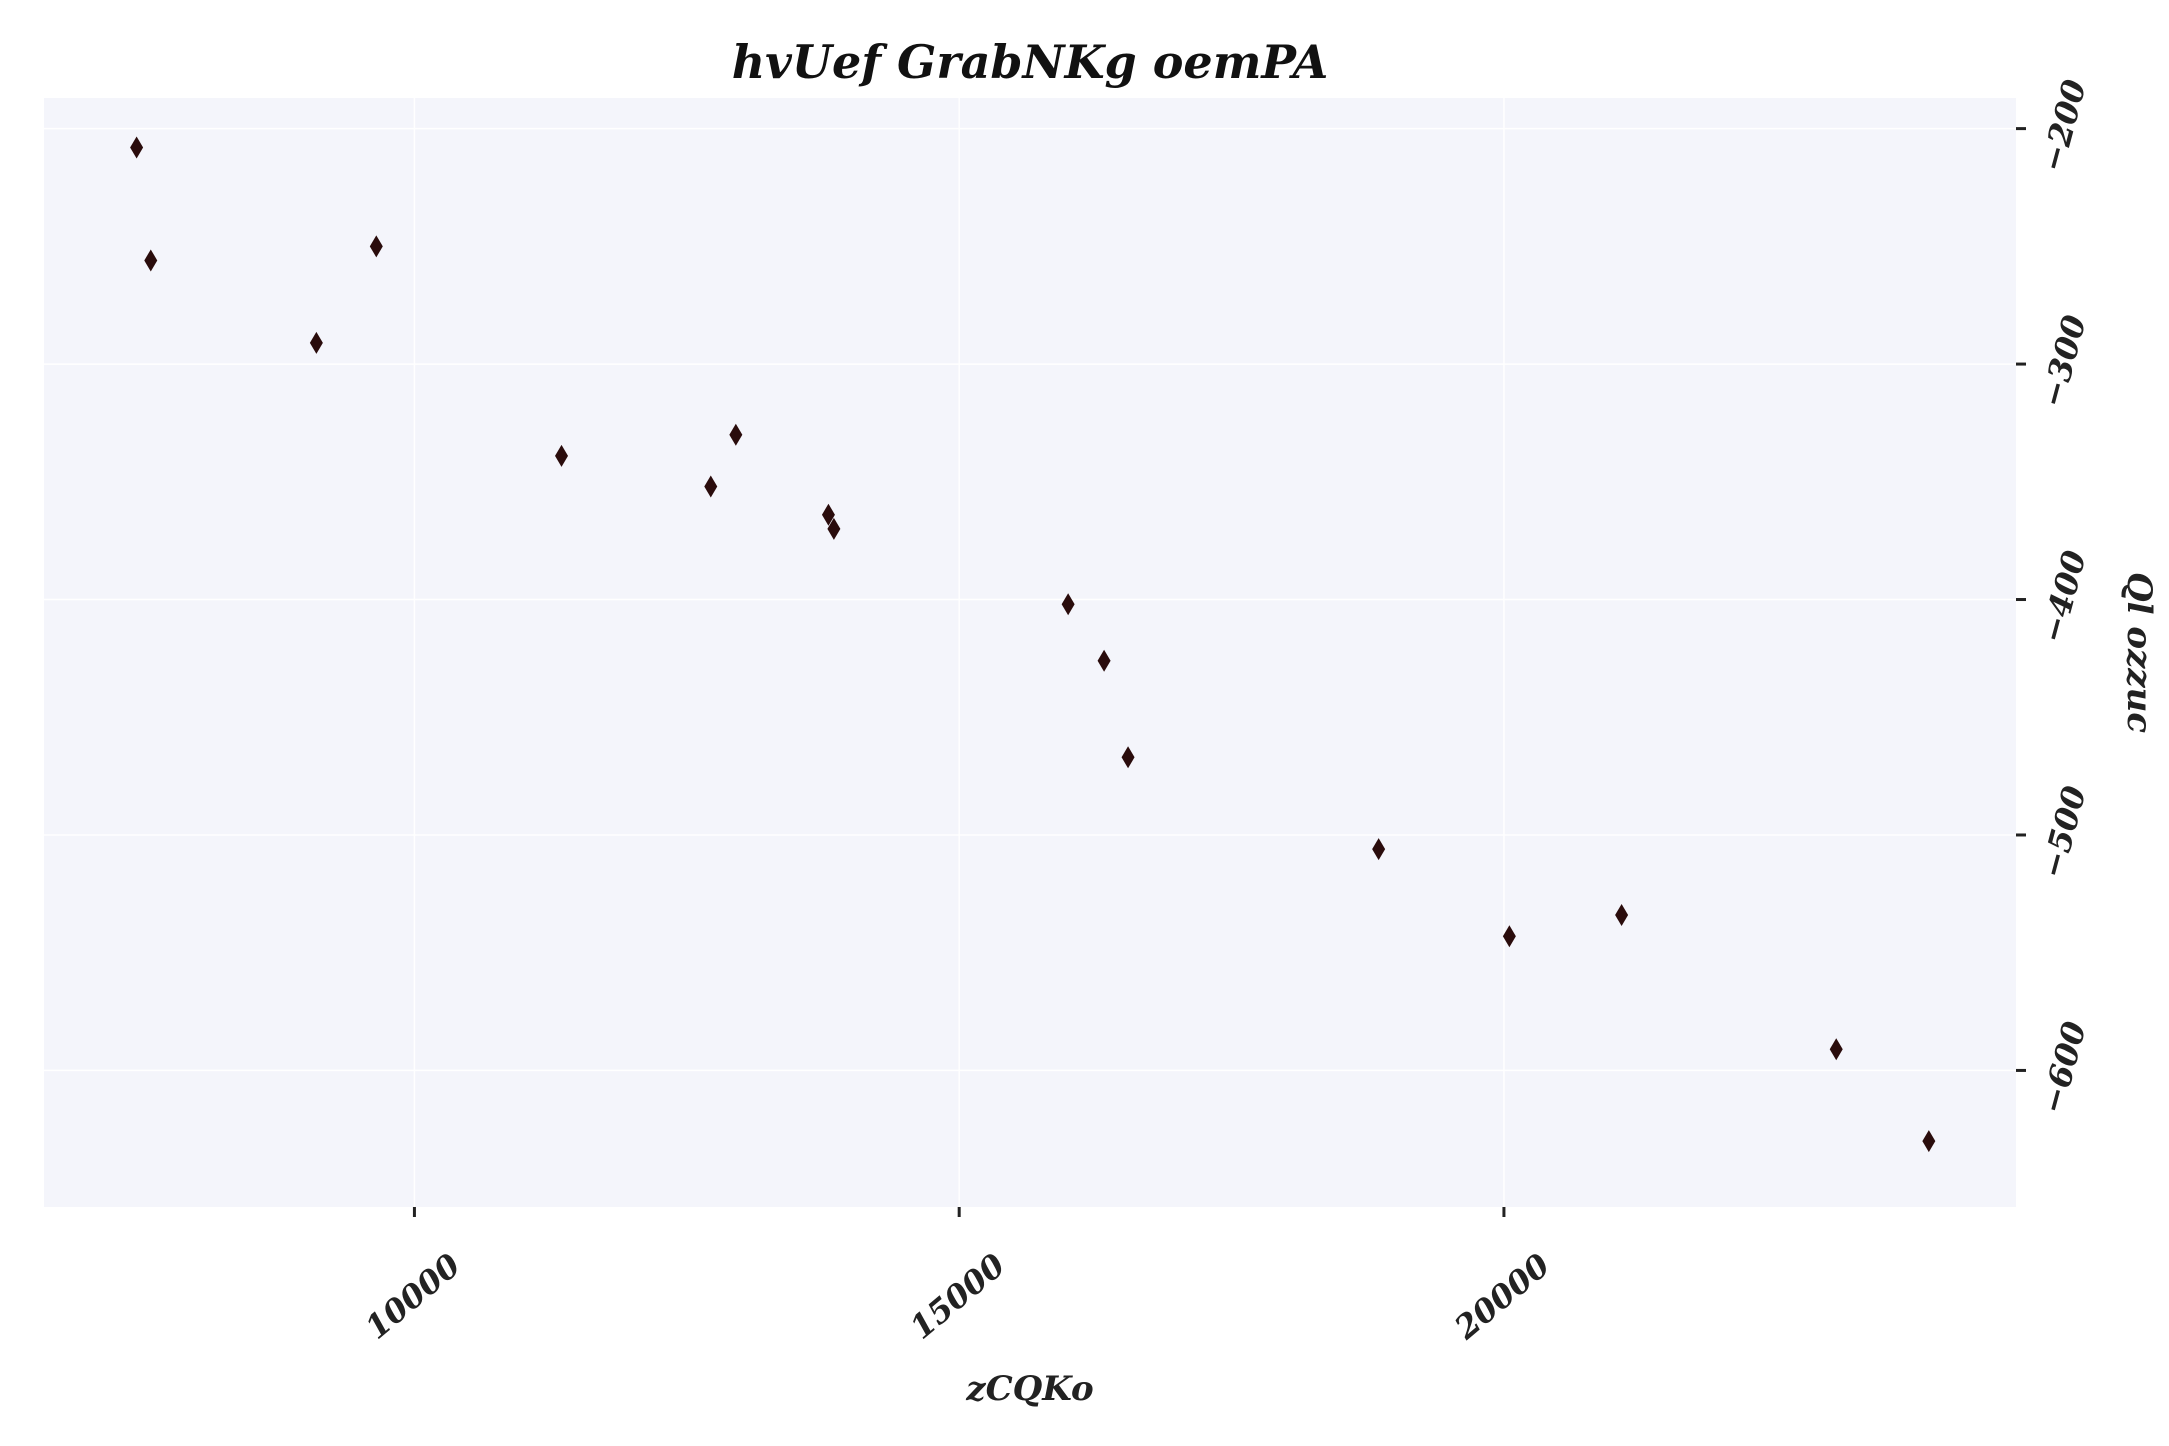 This screenshot has height=1446, width=2169. Describe the element at coordinates (413, 1296) in the screenshot. I see `x-tick-label: 10000` at that location.